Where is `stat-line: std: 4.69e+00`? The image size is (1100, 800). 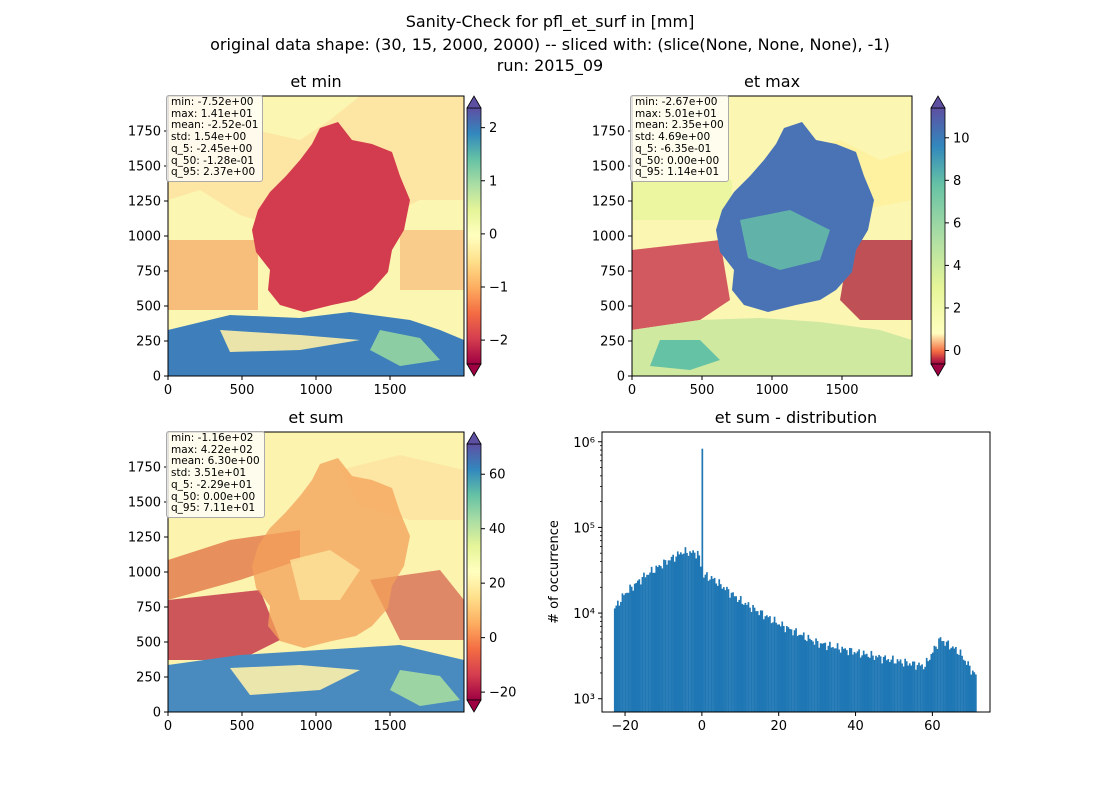 stat-line: std: 4.69e+00 is located at coordinates (673, 137).